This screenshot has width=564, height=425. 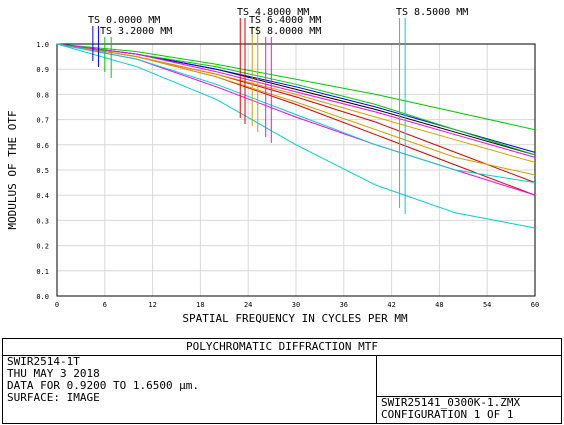 I want to click on y-tick-label: 0.1, so click(x=42, y=272).